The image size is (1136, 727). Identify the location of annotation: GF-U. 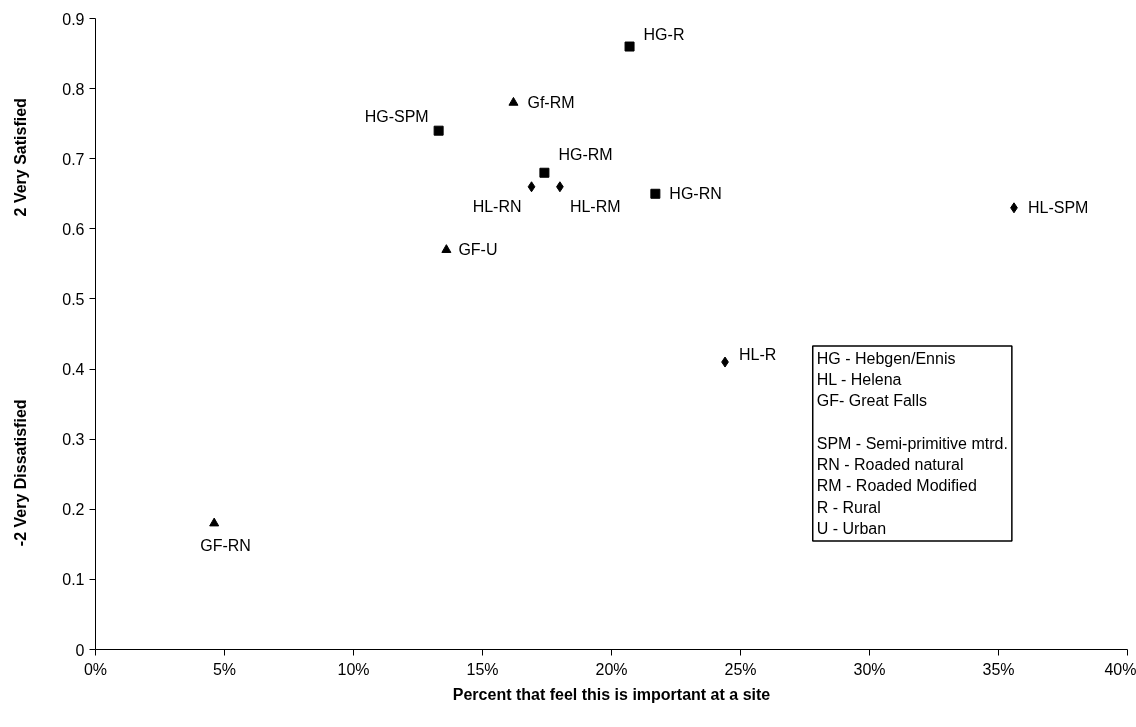
(478, 250).